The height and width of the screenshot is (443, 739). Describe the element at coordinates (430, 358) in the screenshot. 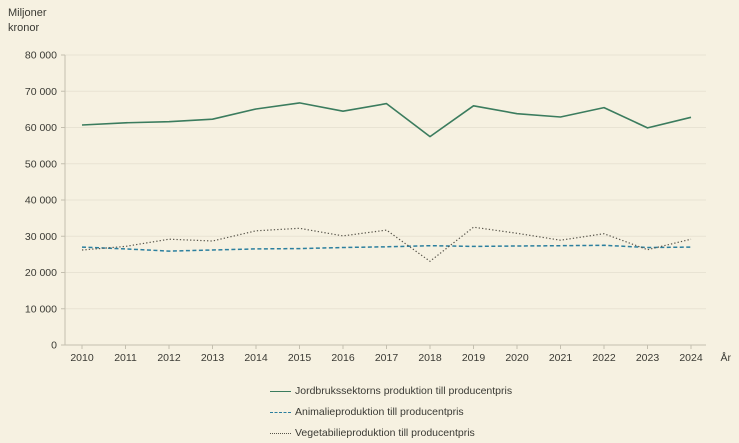

I see `x-tick-label: 2018` at that location.